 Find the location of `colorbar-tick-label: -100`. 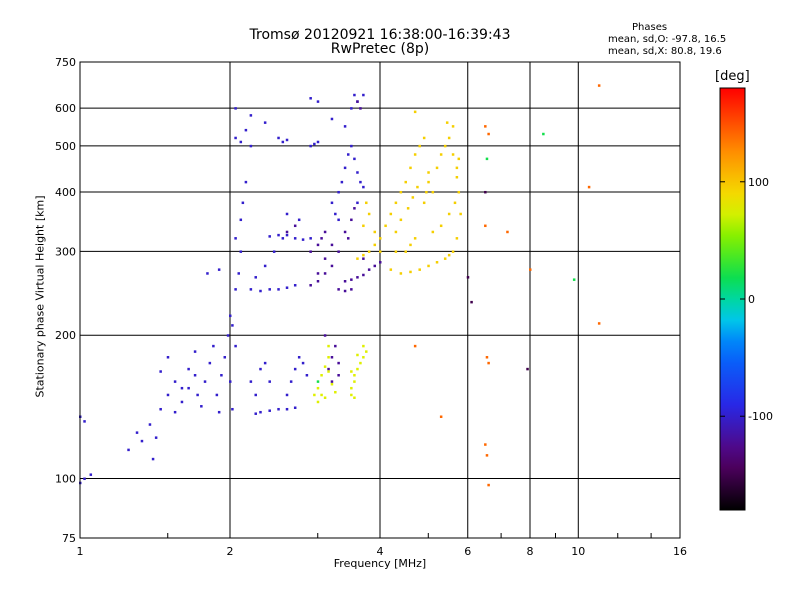

colorbar-tick-label: -100 is located at coordinates (760, 416).